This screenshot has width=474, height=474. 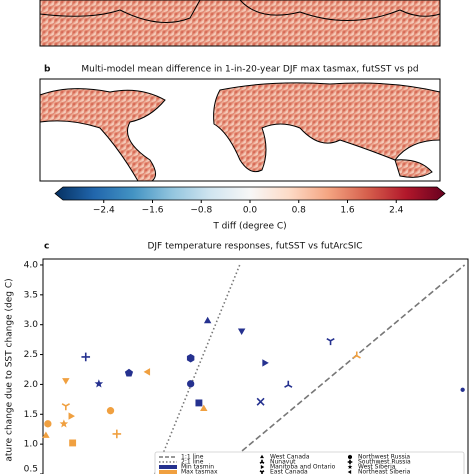 What do you see at coordinates (31, 385) in the screenshot?
I see `y-tick-label: 2.0` at bounding box center [31, 385].